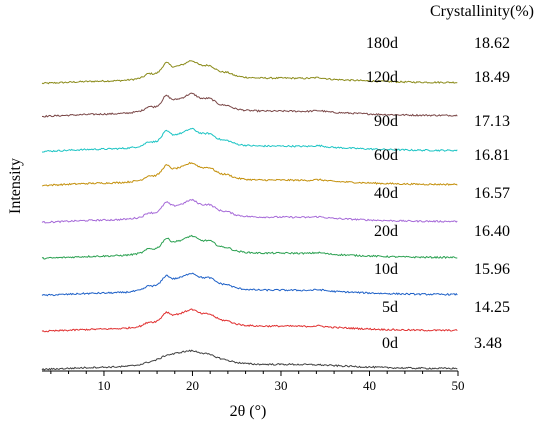 The height and width of the screenshot is (424, 550). I want to click on x-axis: 10 20 30 40 50, so click(253, 381).